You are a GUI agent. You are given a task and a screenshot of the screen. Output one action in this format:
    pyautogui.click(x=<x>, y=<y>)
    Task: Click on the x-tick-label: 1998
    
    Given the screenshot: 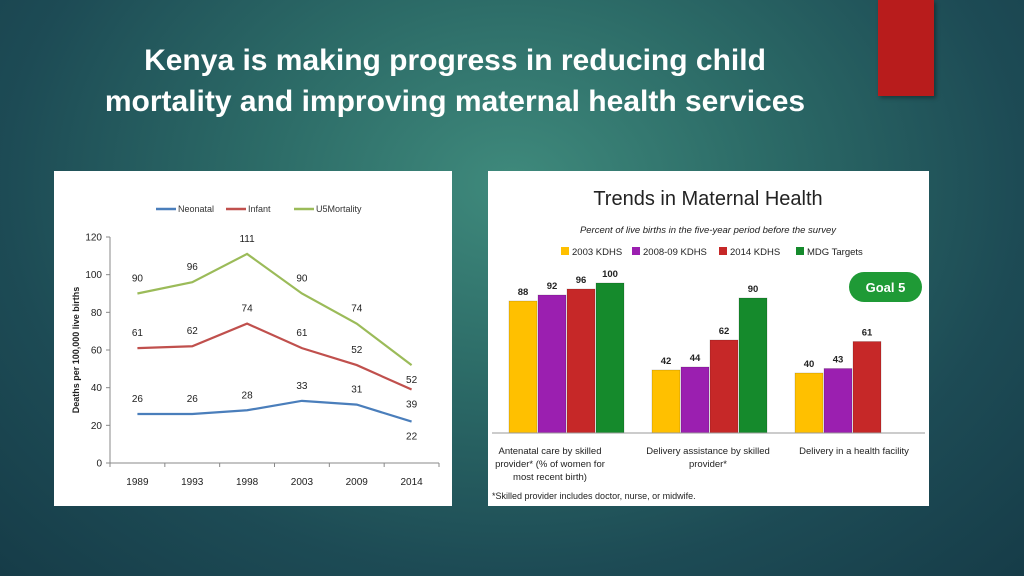 What is the action you would take?
    pyautogui.click(x=247, y=482)
    